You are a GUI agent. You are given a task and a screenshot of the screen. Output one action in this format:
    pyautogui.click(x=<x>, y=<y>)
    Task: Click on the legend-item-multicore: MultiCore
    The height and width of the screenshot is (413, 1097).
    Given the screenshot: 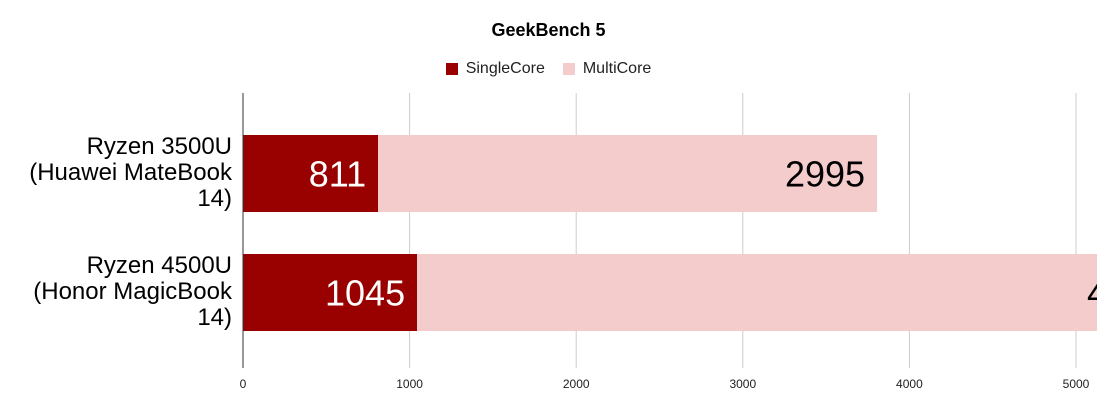 What is the action you would take?
    pyautogui.click(x=607, y=69)
    